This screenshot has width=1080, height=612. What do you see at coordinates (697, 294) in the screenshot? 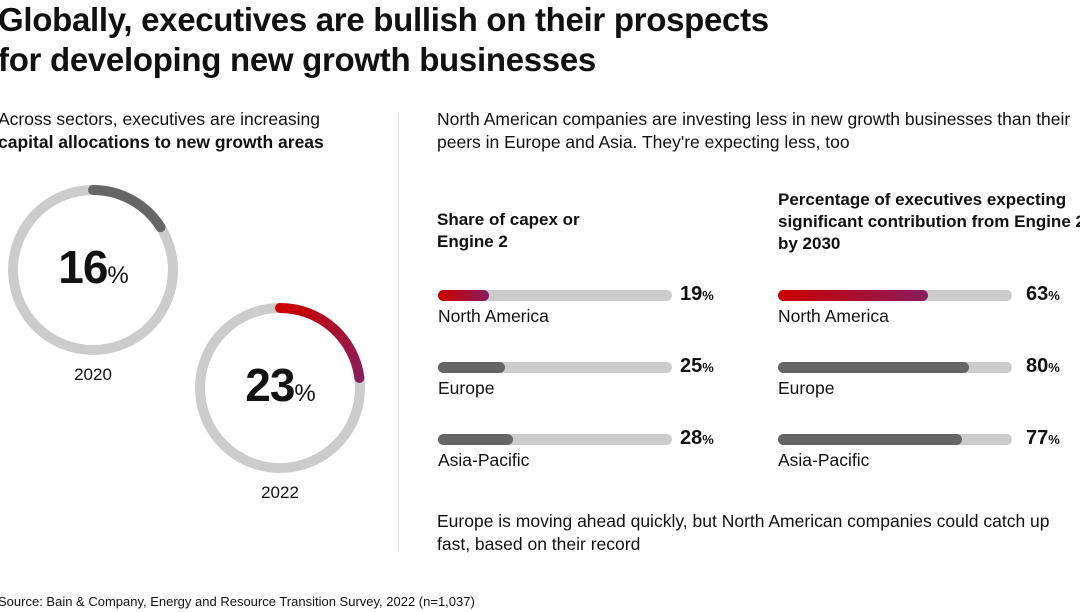
I see `bar-value: 19%` at bounding box center [697, 294].